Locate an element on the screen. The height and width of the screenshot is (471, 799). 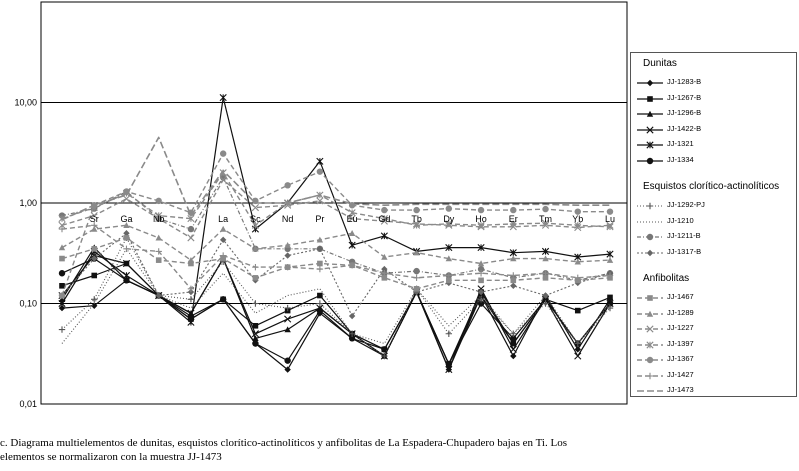
legend-label: JJ-1267-B is located at coordinates (684, 97).